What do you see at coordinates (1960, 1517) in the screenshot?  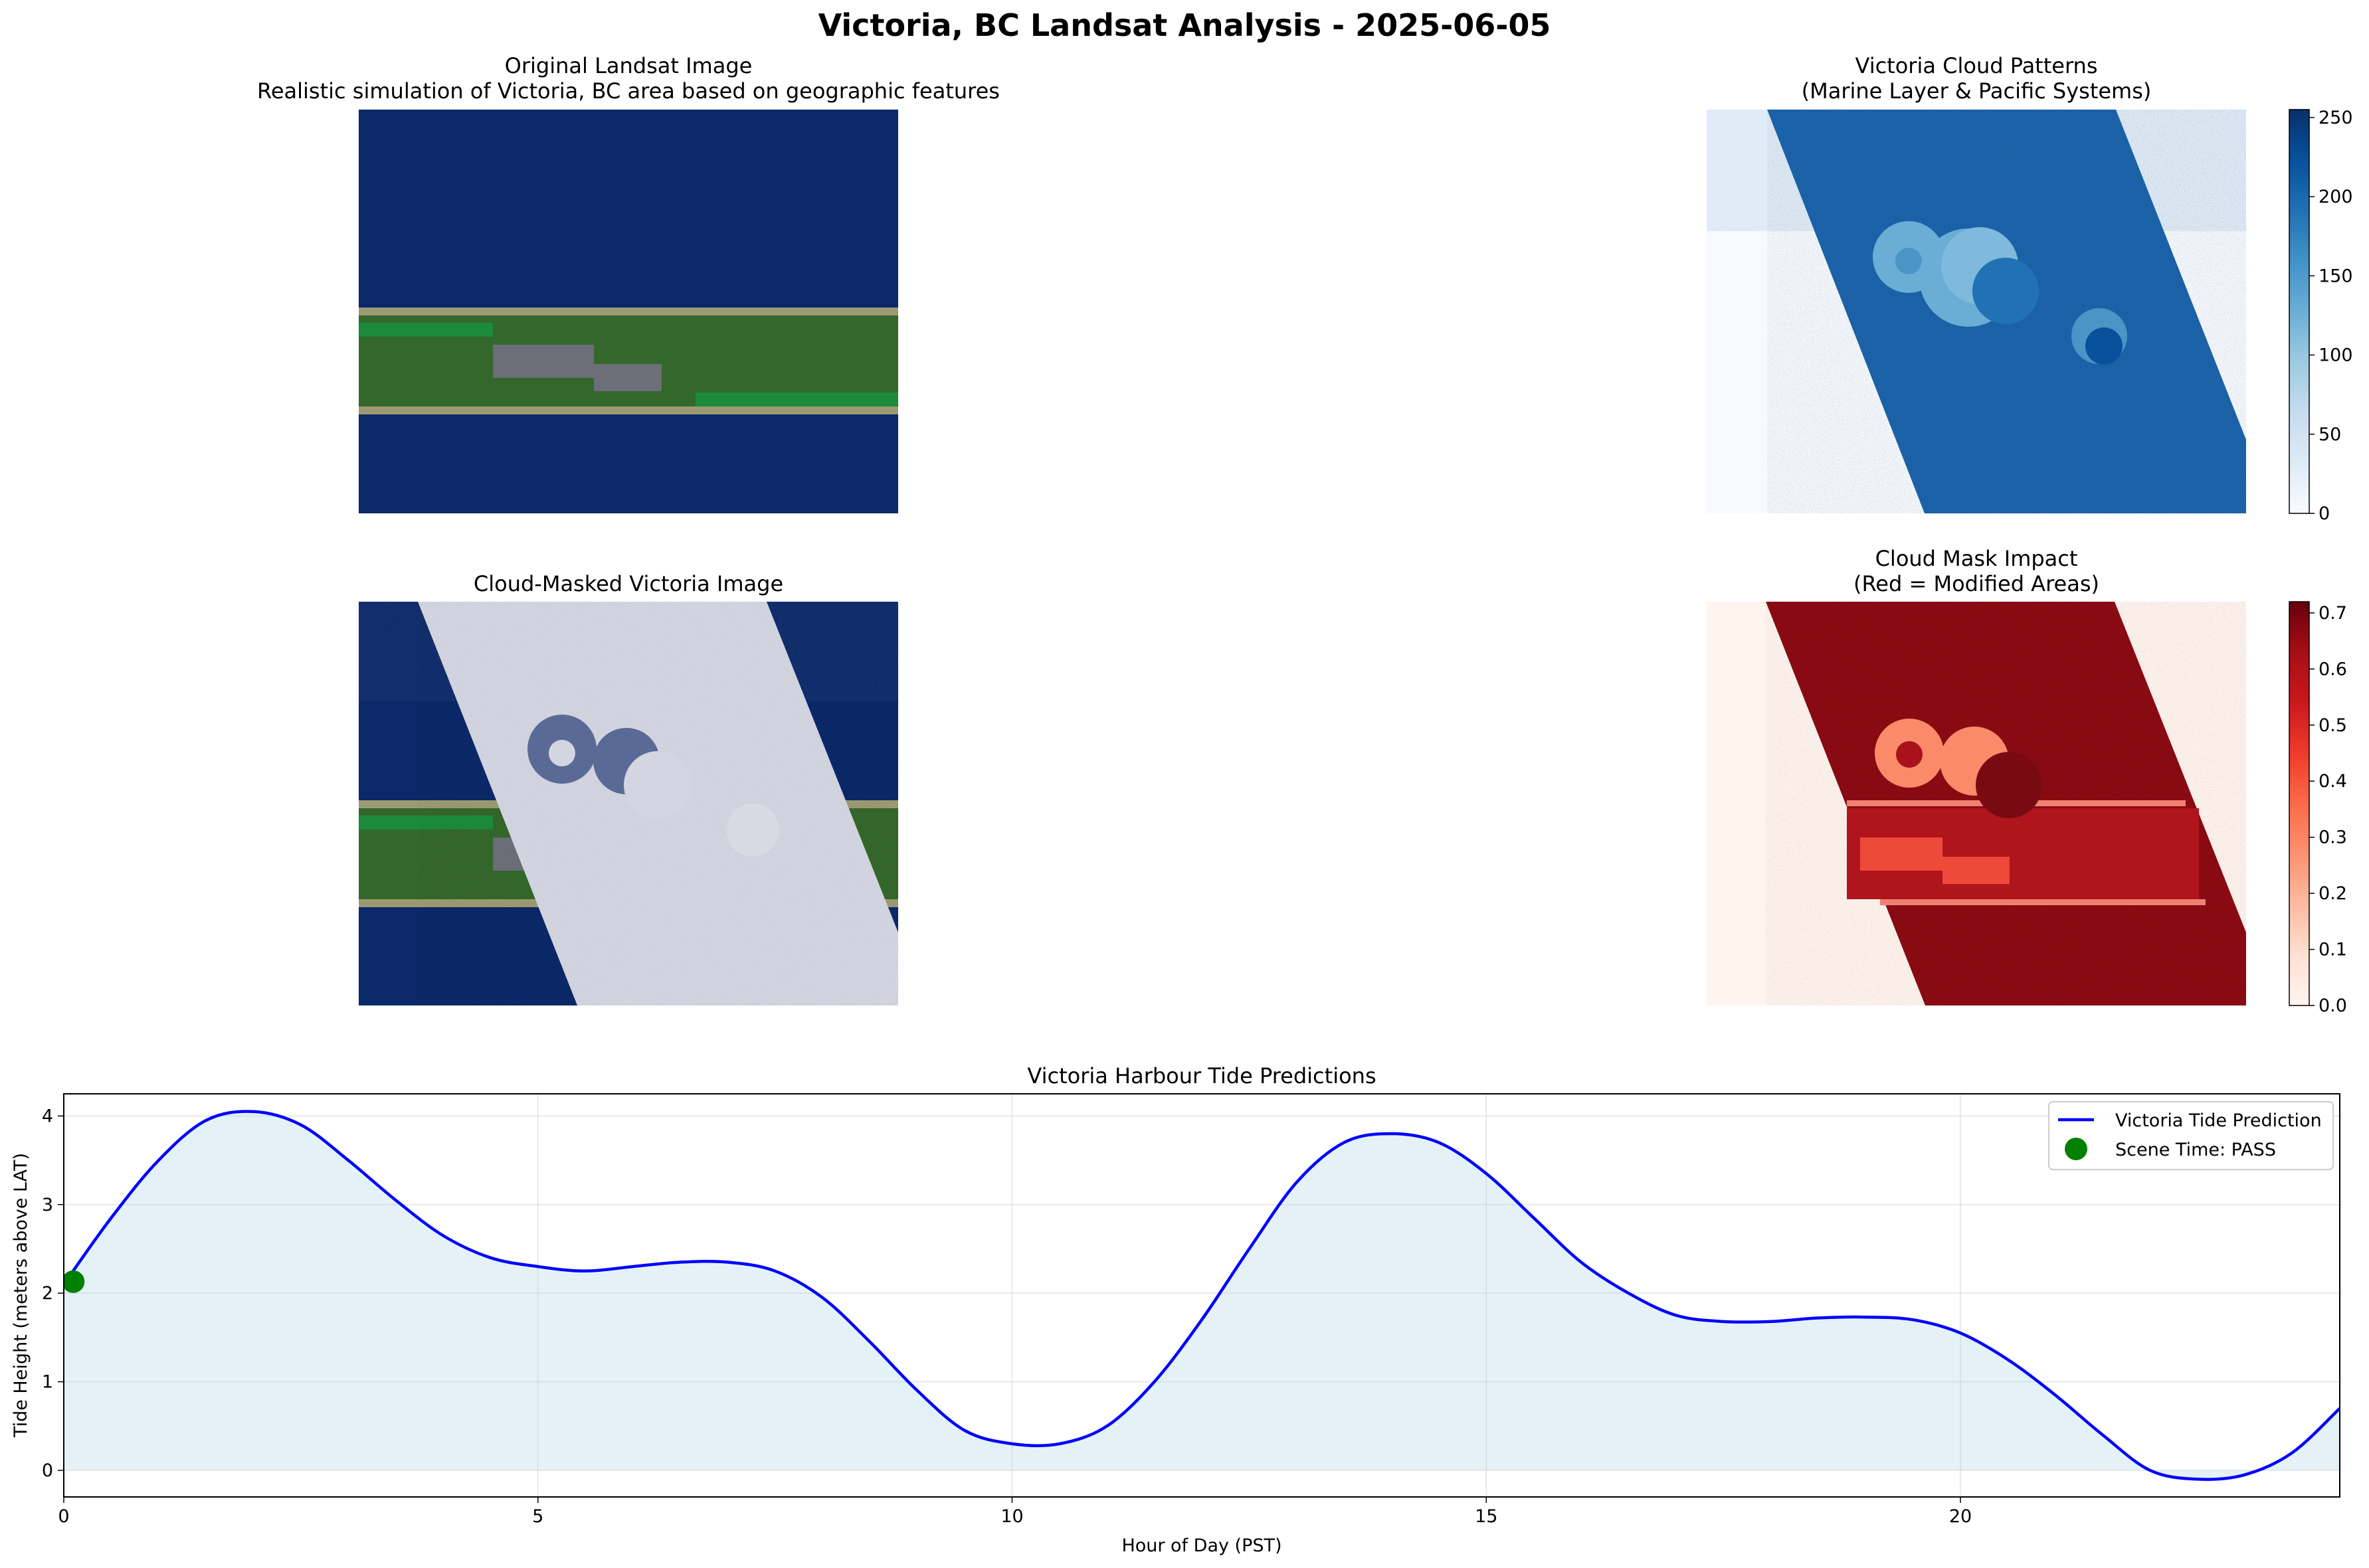 I see `x-tick-label: 20` at bounding box center [1960, 1517].